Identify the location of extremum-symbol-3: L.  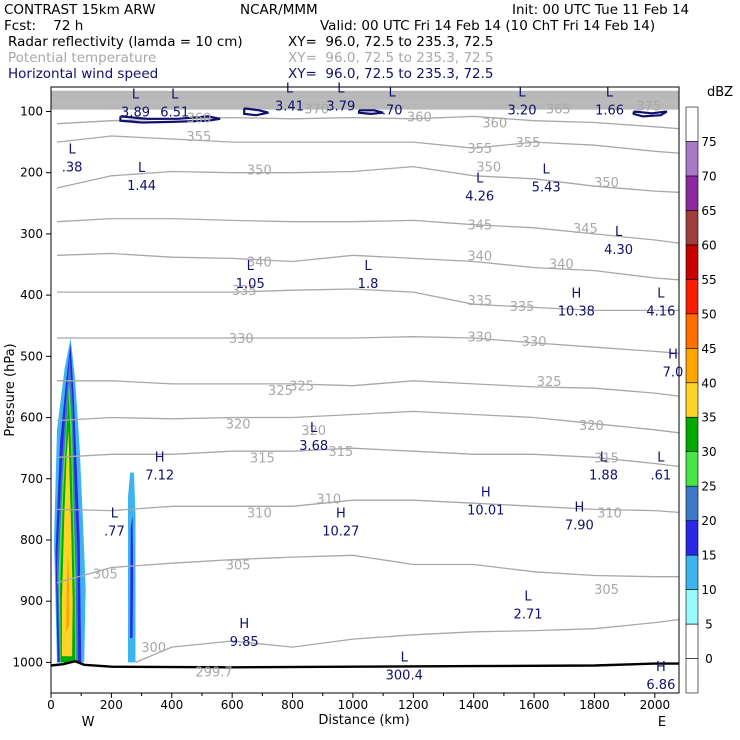
(341, 88).